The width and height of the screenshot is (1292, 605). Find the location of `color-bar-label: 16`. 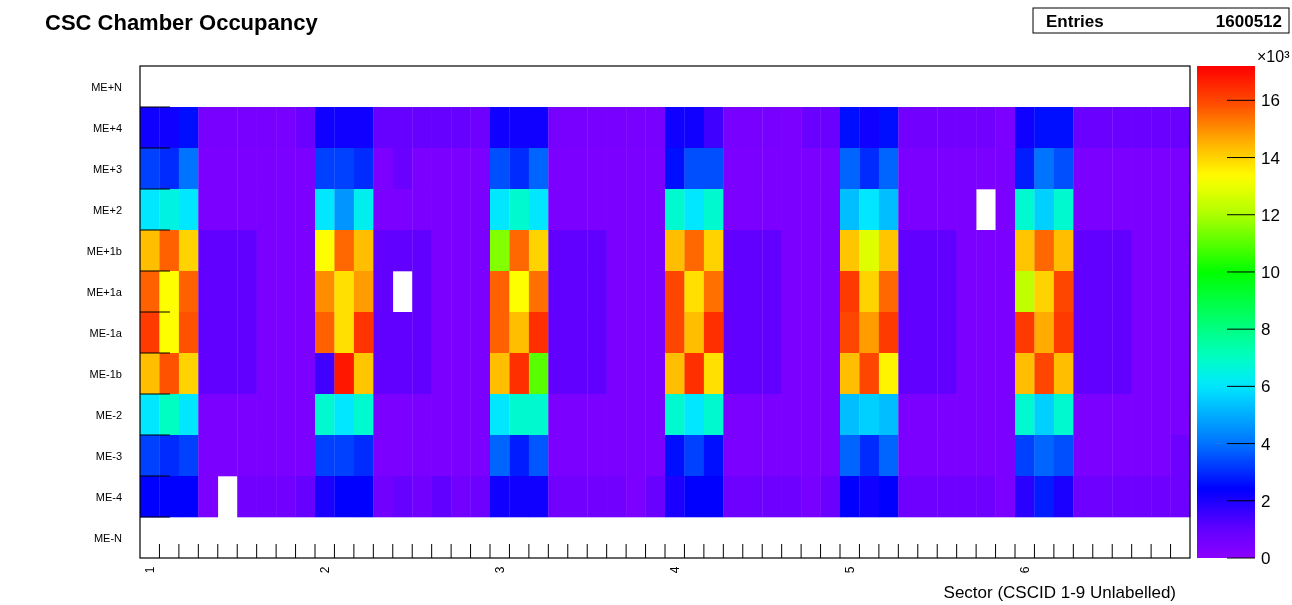

color-bar-label: 16 is located at coordinates (1270, 101).